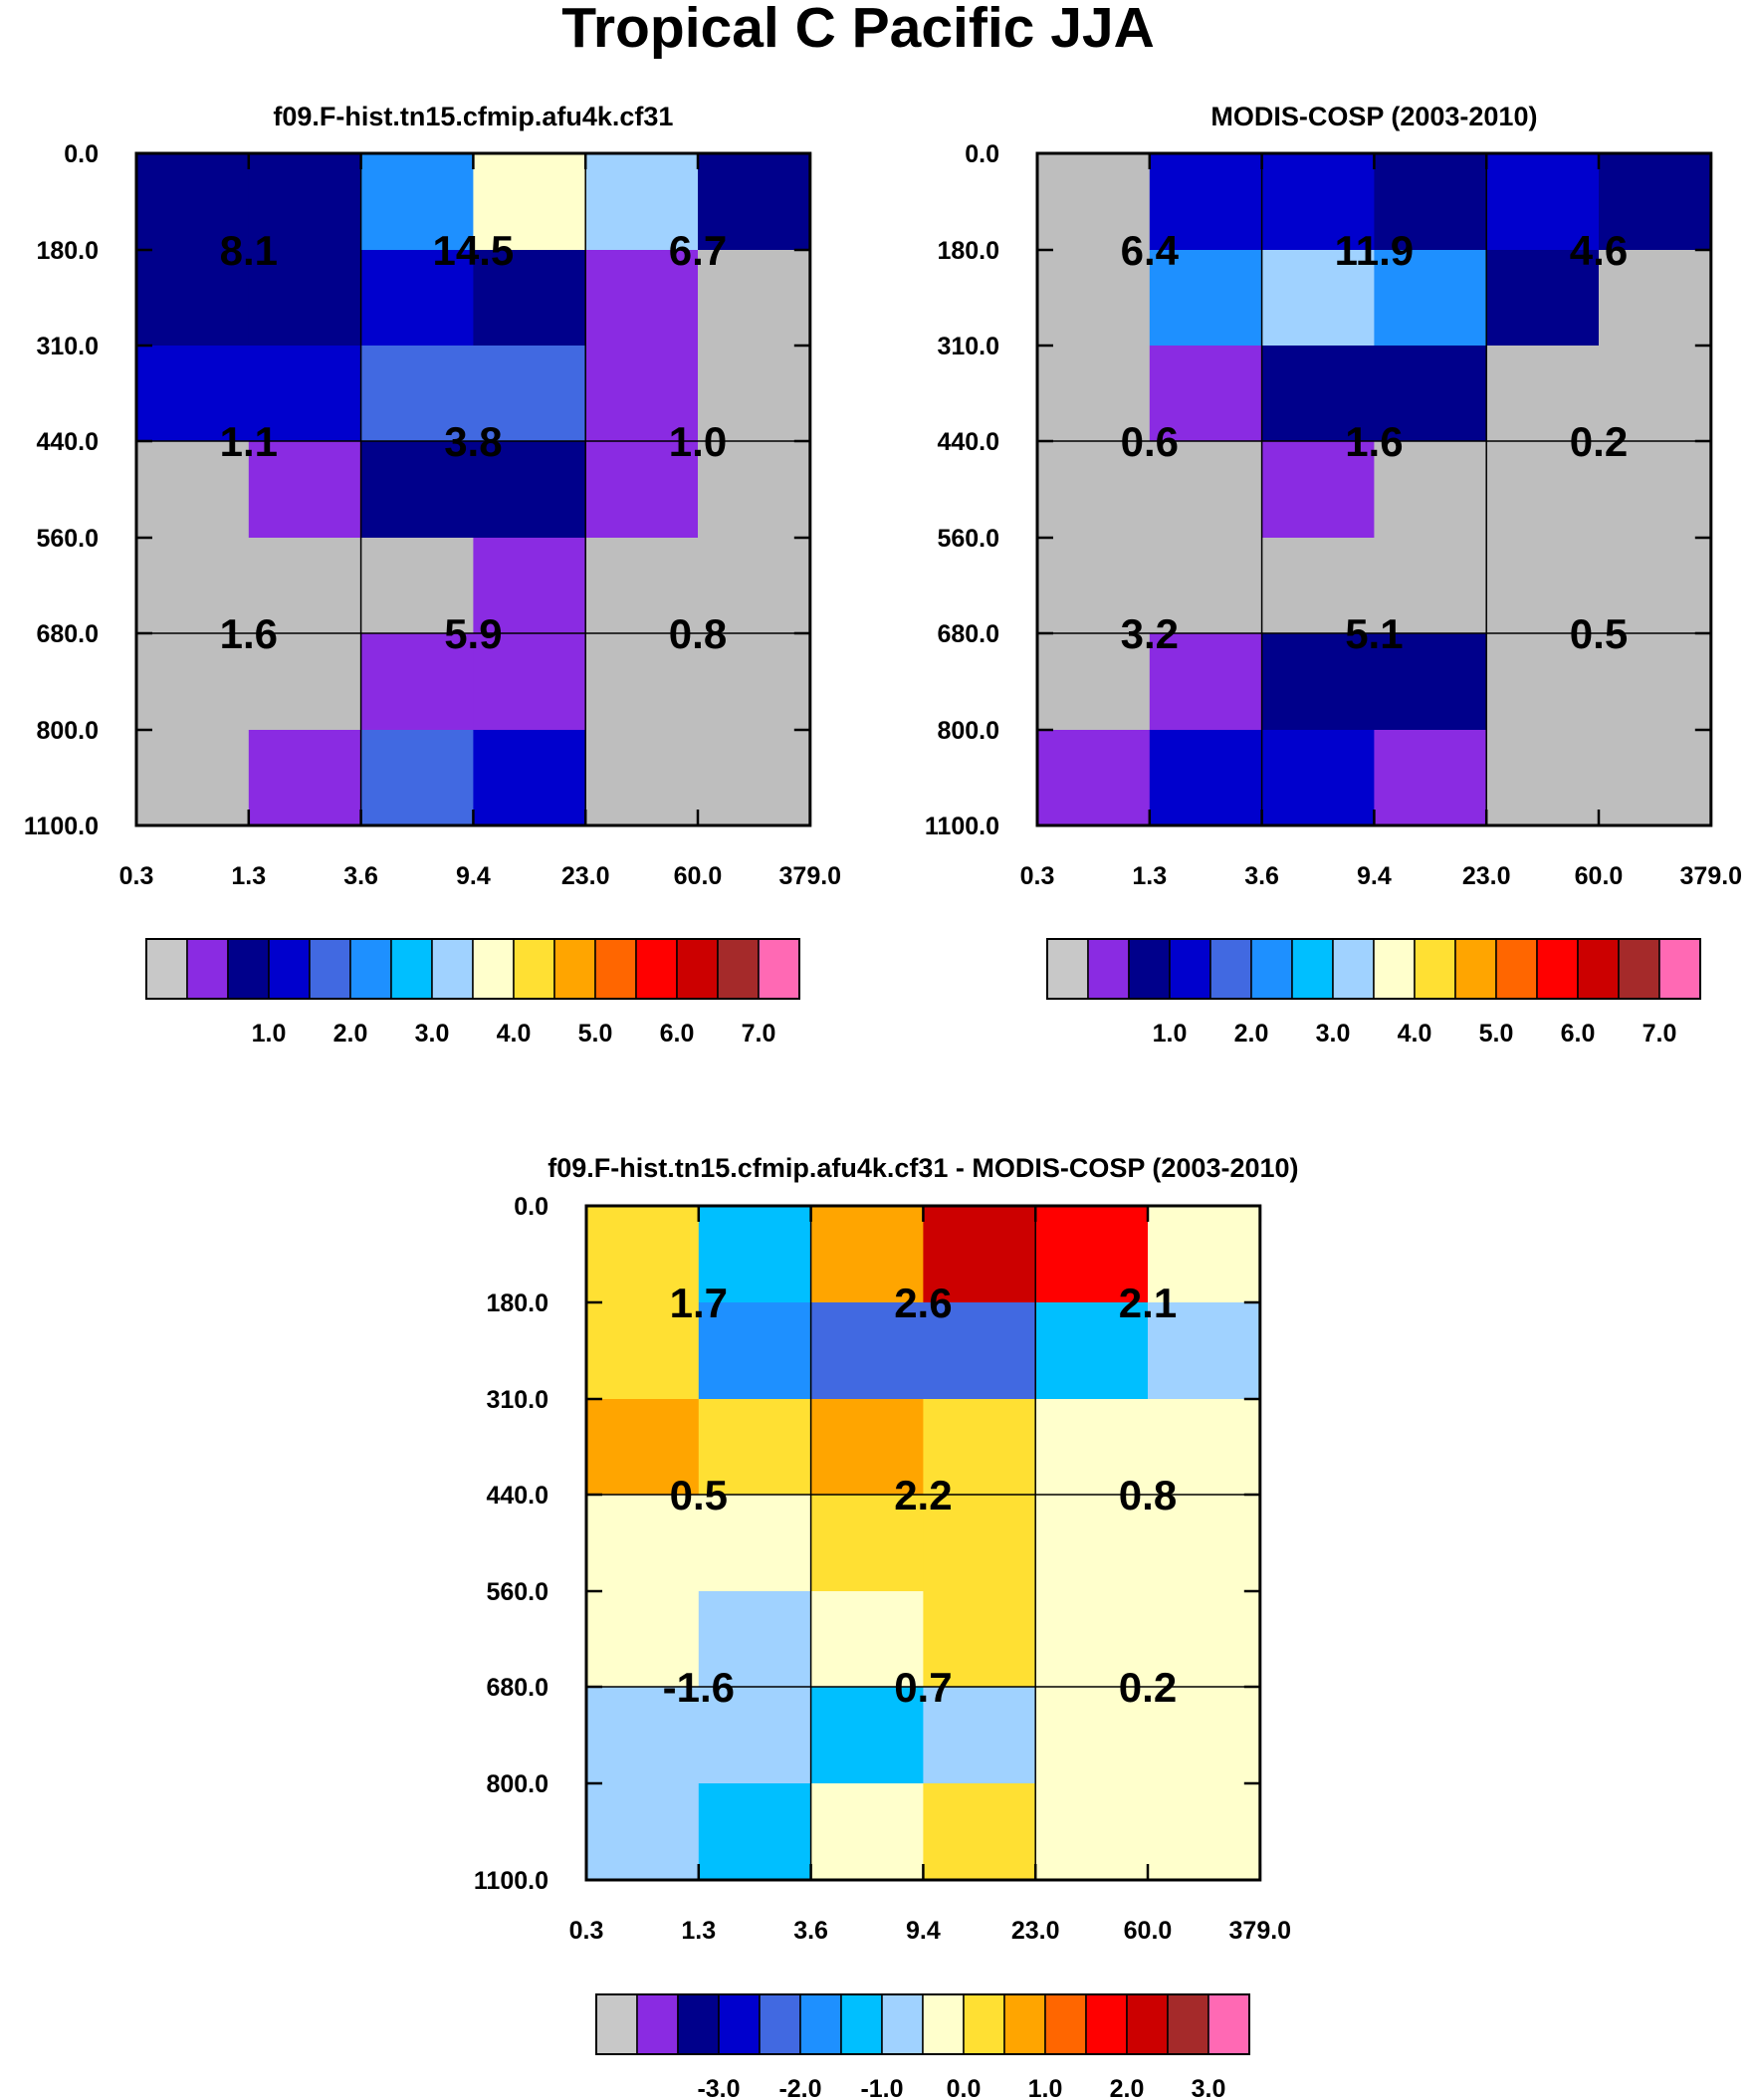 The width and height of the screenshot is (1755, 2100). What do you see at coordinates (1660, 1034) in the screenshot?
I see `colorbar-label: 7.0` at bounding box center [1660, 1034].